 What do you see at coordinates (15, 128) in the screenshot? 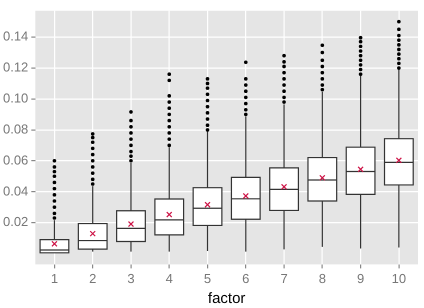
I see `y-tick-label: 0.08` at bounding box center [15, 128].